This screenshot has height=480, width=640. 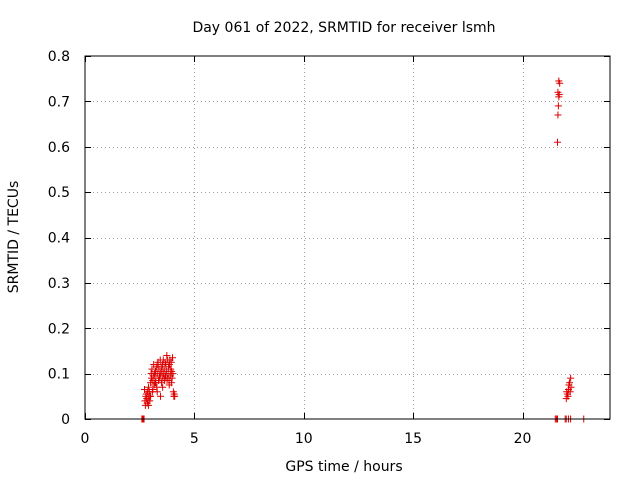 I want to click on y-tick-label: 0.8, so click(x=59, y=57).